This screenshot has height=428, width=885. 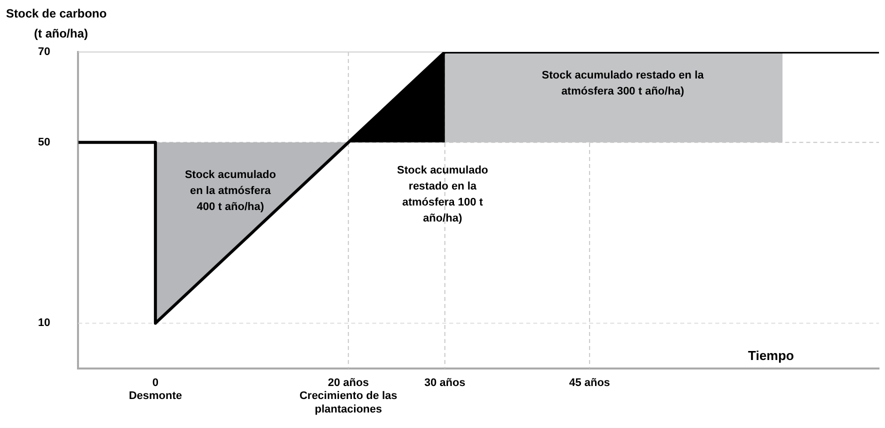 What do you see at coordinates (56, 23) in the screenshot?
I see `y-axis-title: Stock de carbono (t año/ha)` at bounding box center [56, 23].